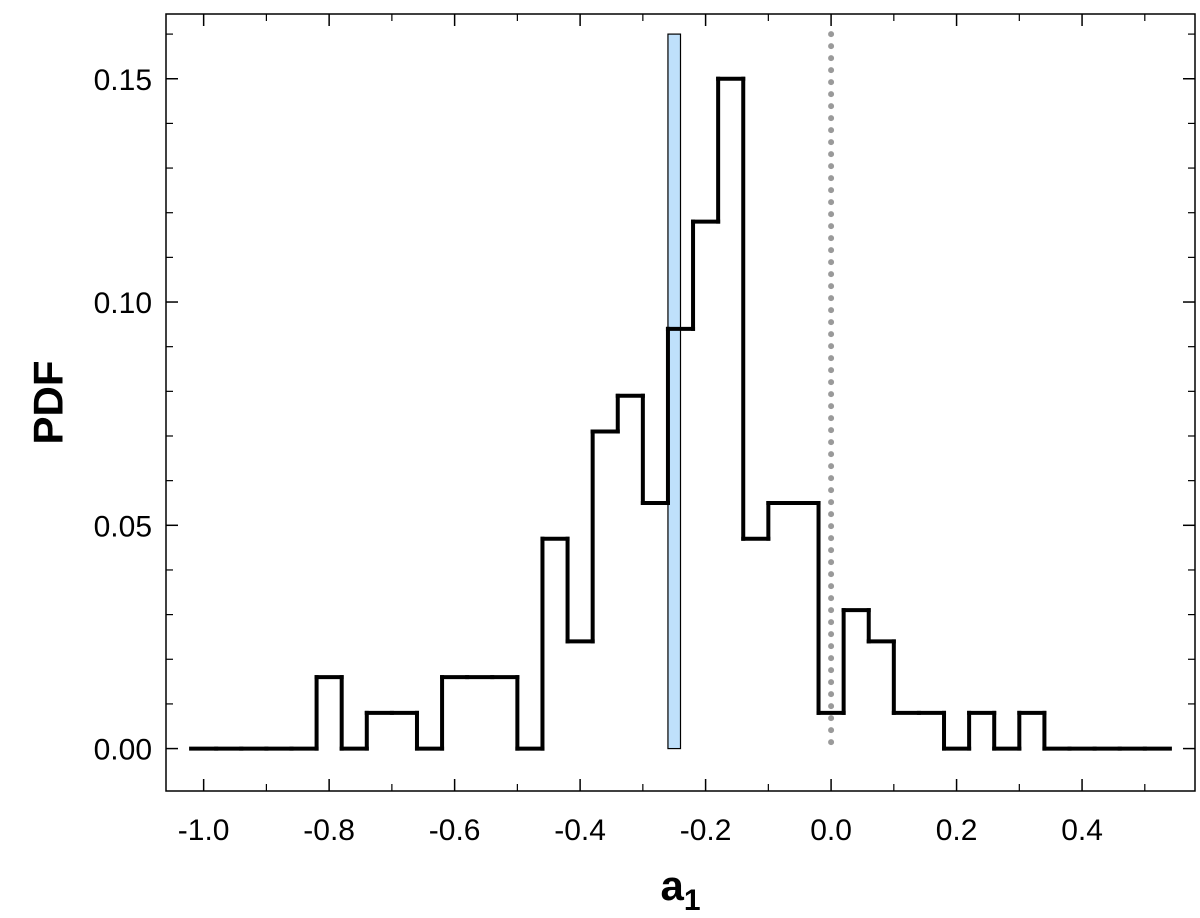 This screenshot has width=1200, height=918. What do you see at coordinates (957, 830) in the screenshot?
I see `x-tick-label: 0.2` at bounding box center [957, 830].